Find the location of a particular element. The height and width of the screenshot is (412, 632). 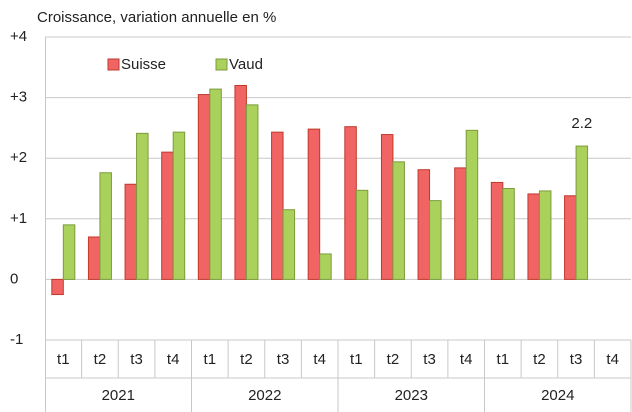

group-label: 2021 is located at coordinates (118, 395).